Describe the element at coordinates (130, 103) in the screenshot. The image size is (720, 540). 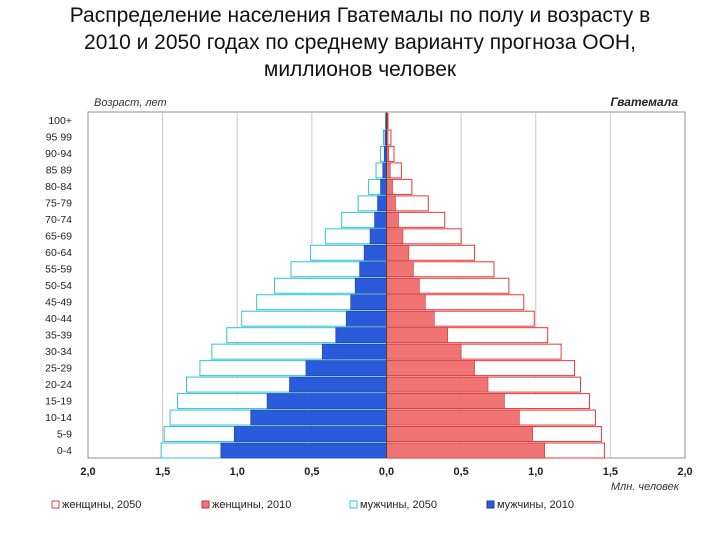
I see `y-axis-label: Возраст, лет` at that location.